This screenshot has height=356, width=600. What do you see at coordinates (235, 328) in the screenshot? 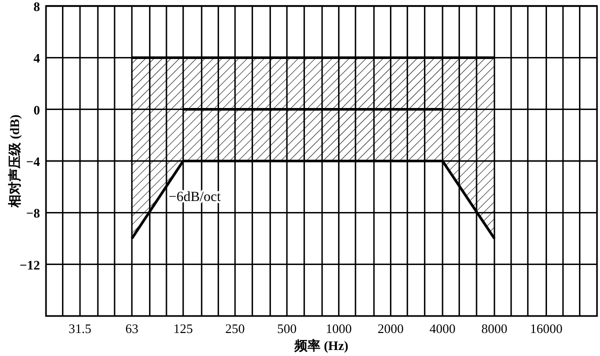
I see `x-tick-label: 250` at bounding box center [235, 328].